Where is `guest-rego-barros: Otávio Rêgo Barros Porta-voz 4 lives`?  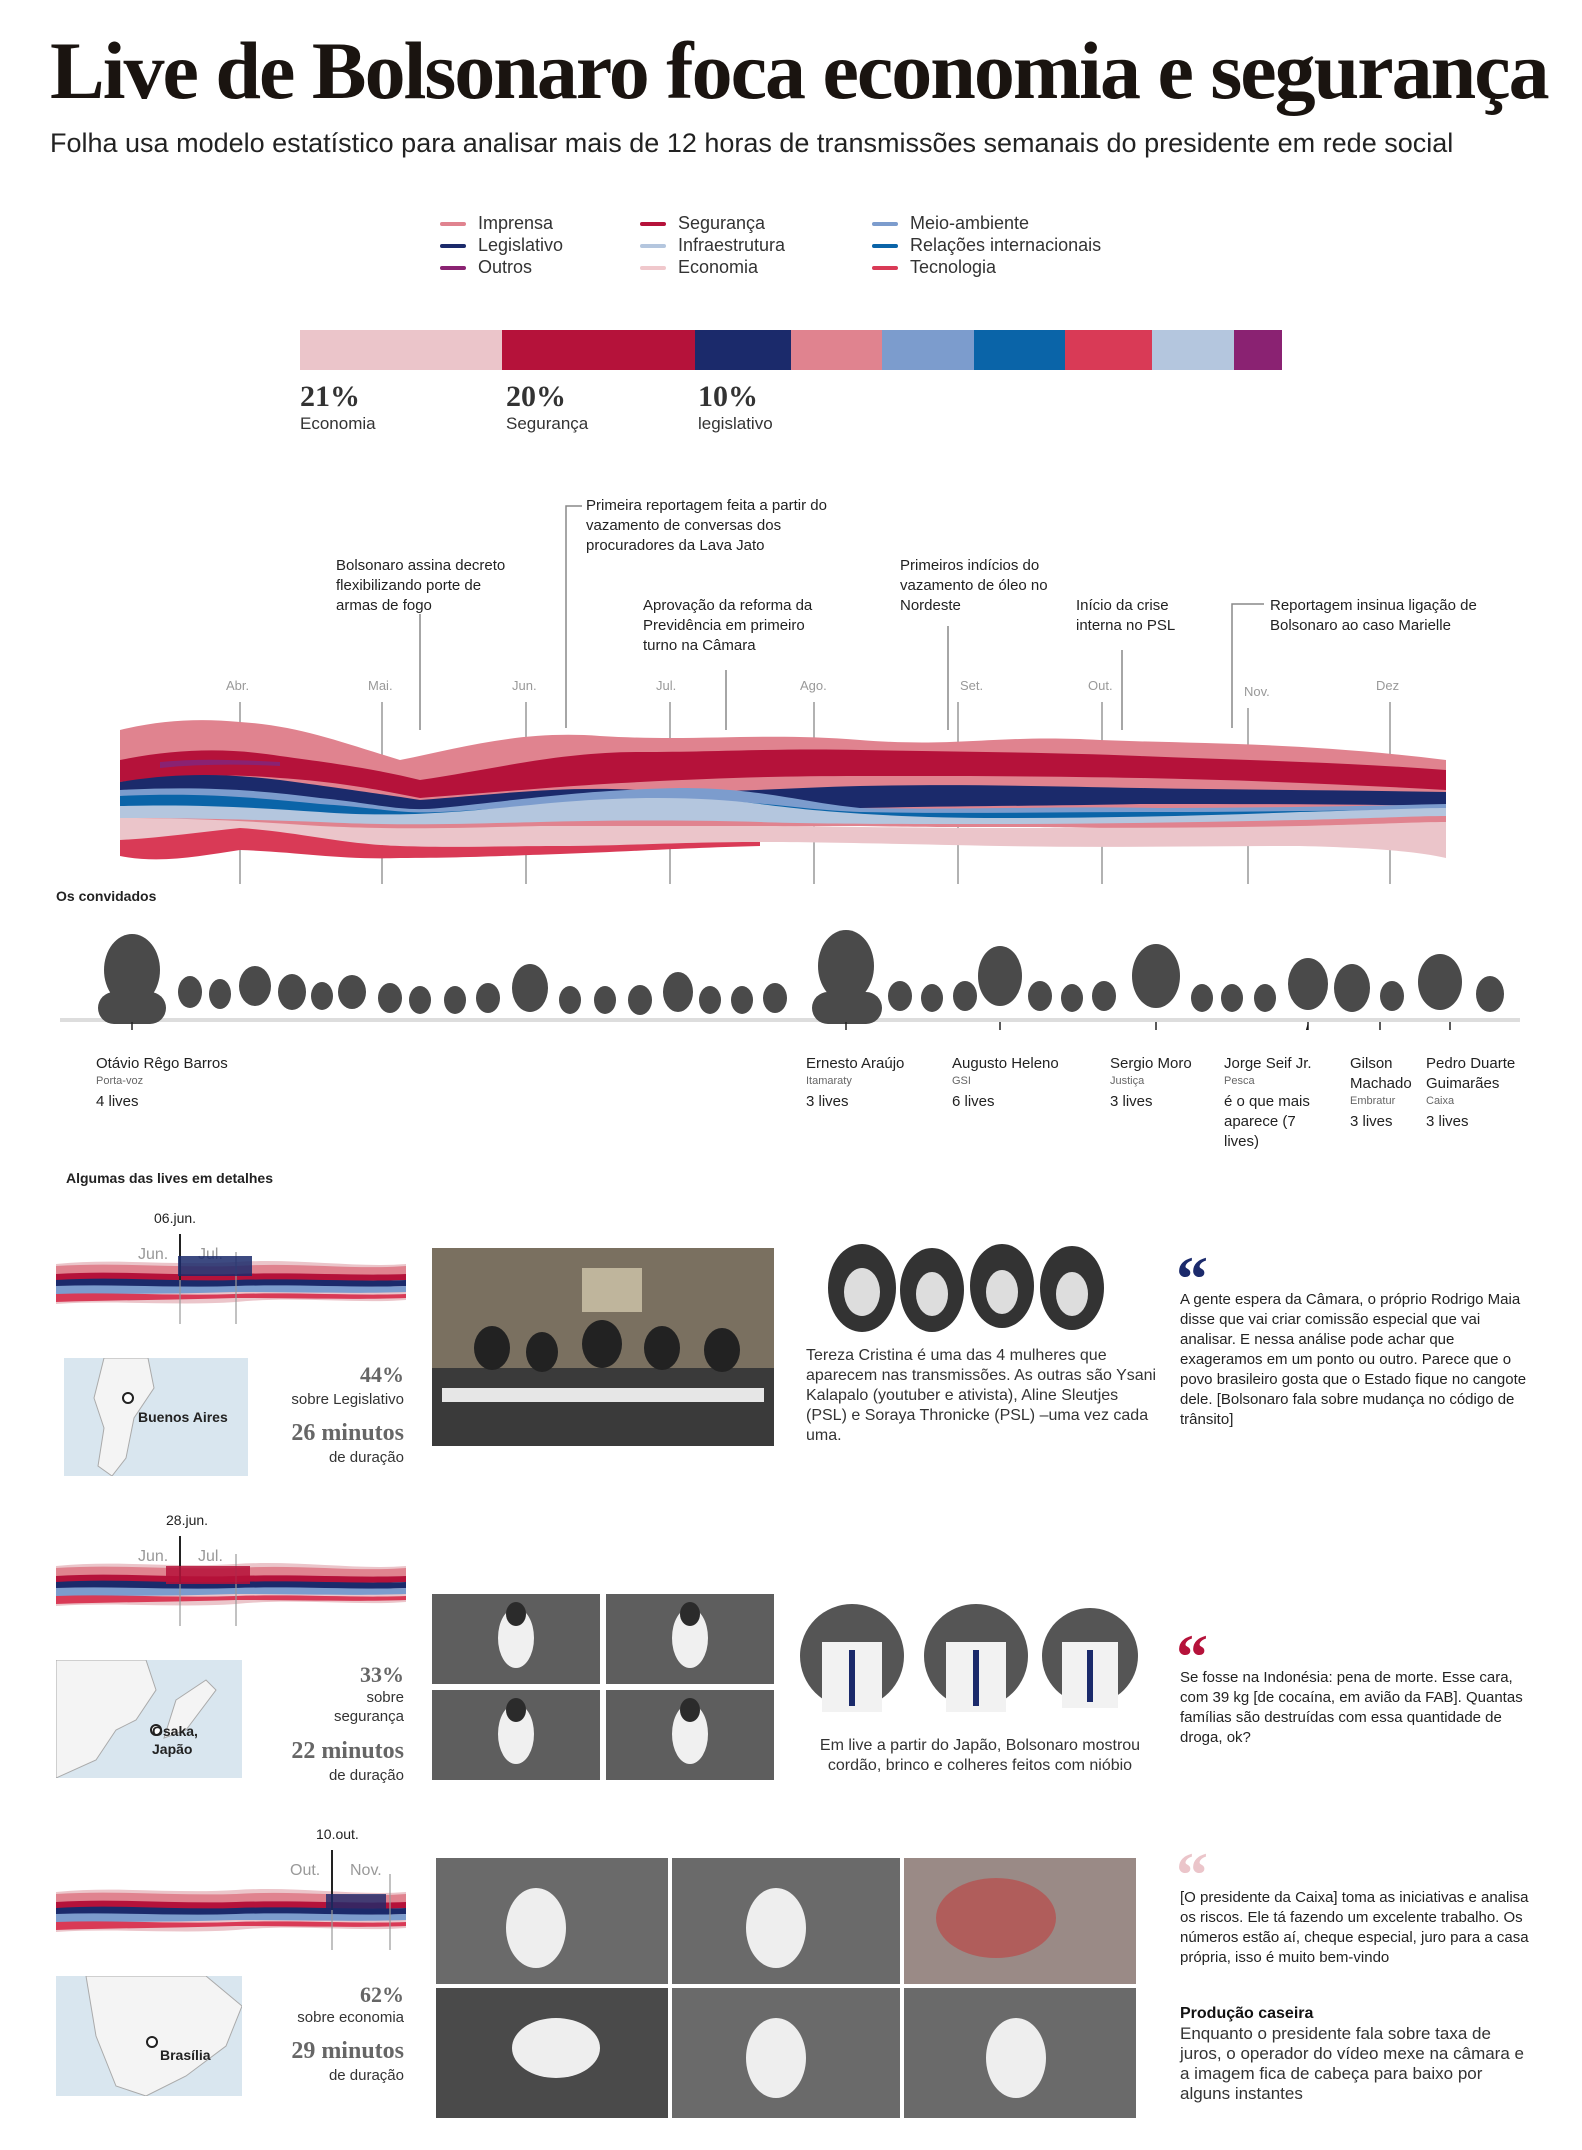 guest-rego-barros: Otávio Rêgo Barros Porta-voz 4 lives is located at coordinates (206, 1083).